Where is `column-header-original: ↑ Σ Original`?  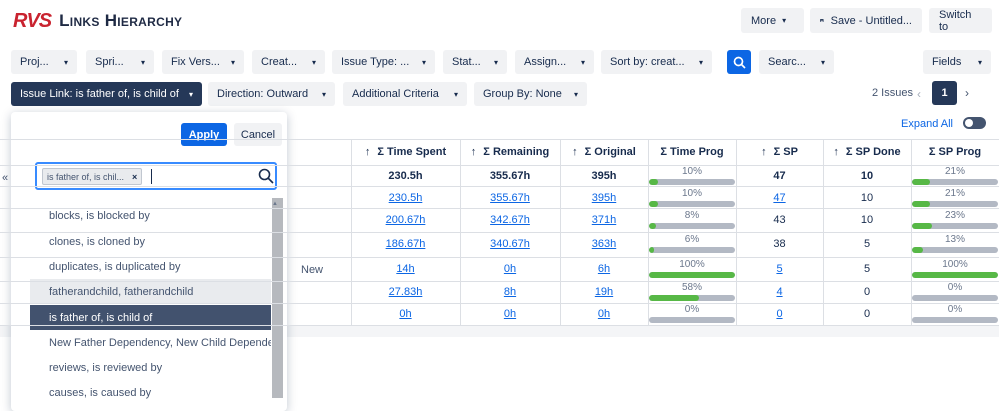 column-header-original: ↑ Σ Original is located at coordinates (604, 152).